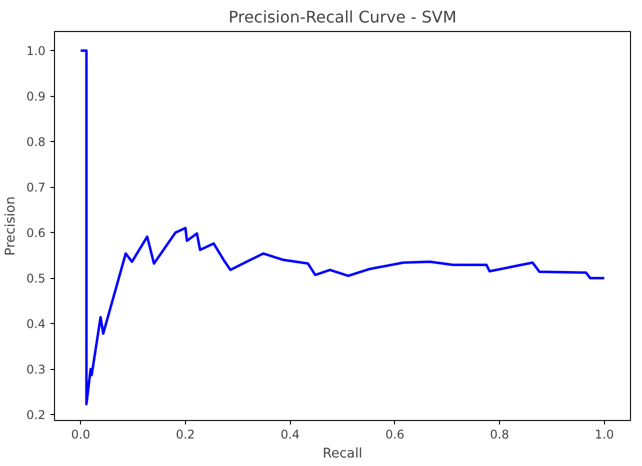 The width and height of the screenshot is (642, 466). I want to click on y-tick-label: 0.9, so click(36, 97).